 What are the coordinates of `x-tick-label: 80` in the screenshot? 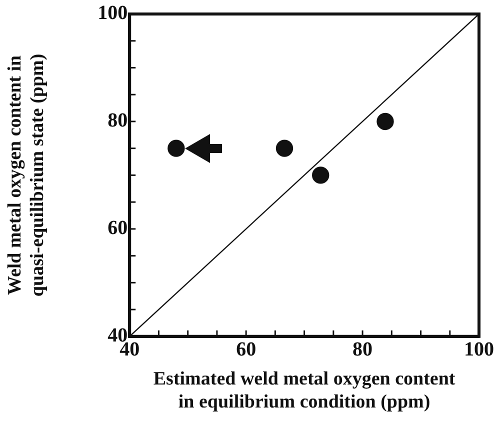 It's located at (362, 349).